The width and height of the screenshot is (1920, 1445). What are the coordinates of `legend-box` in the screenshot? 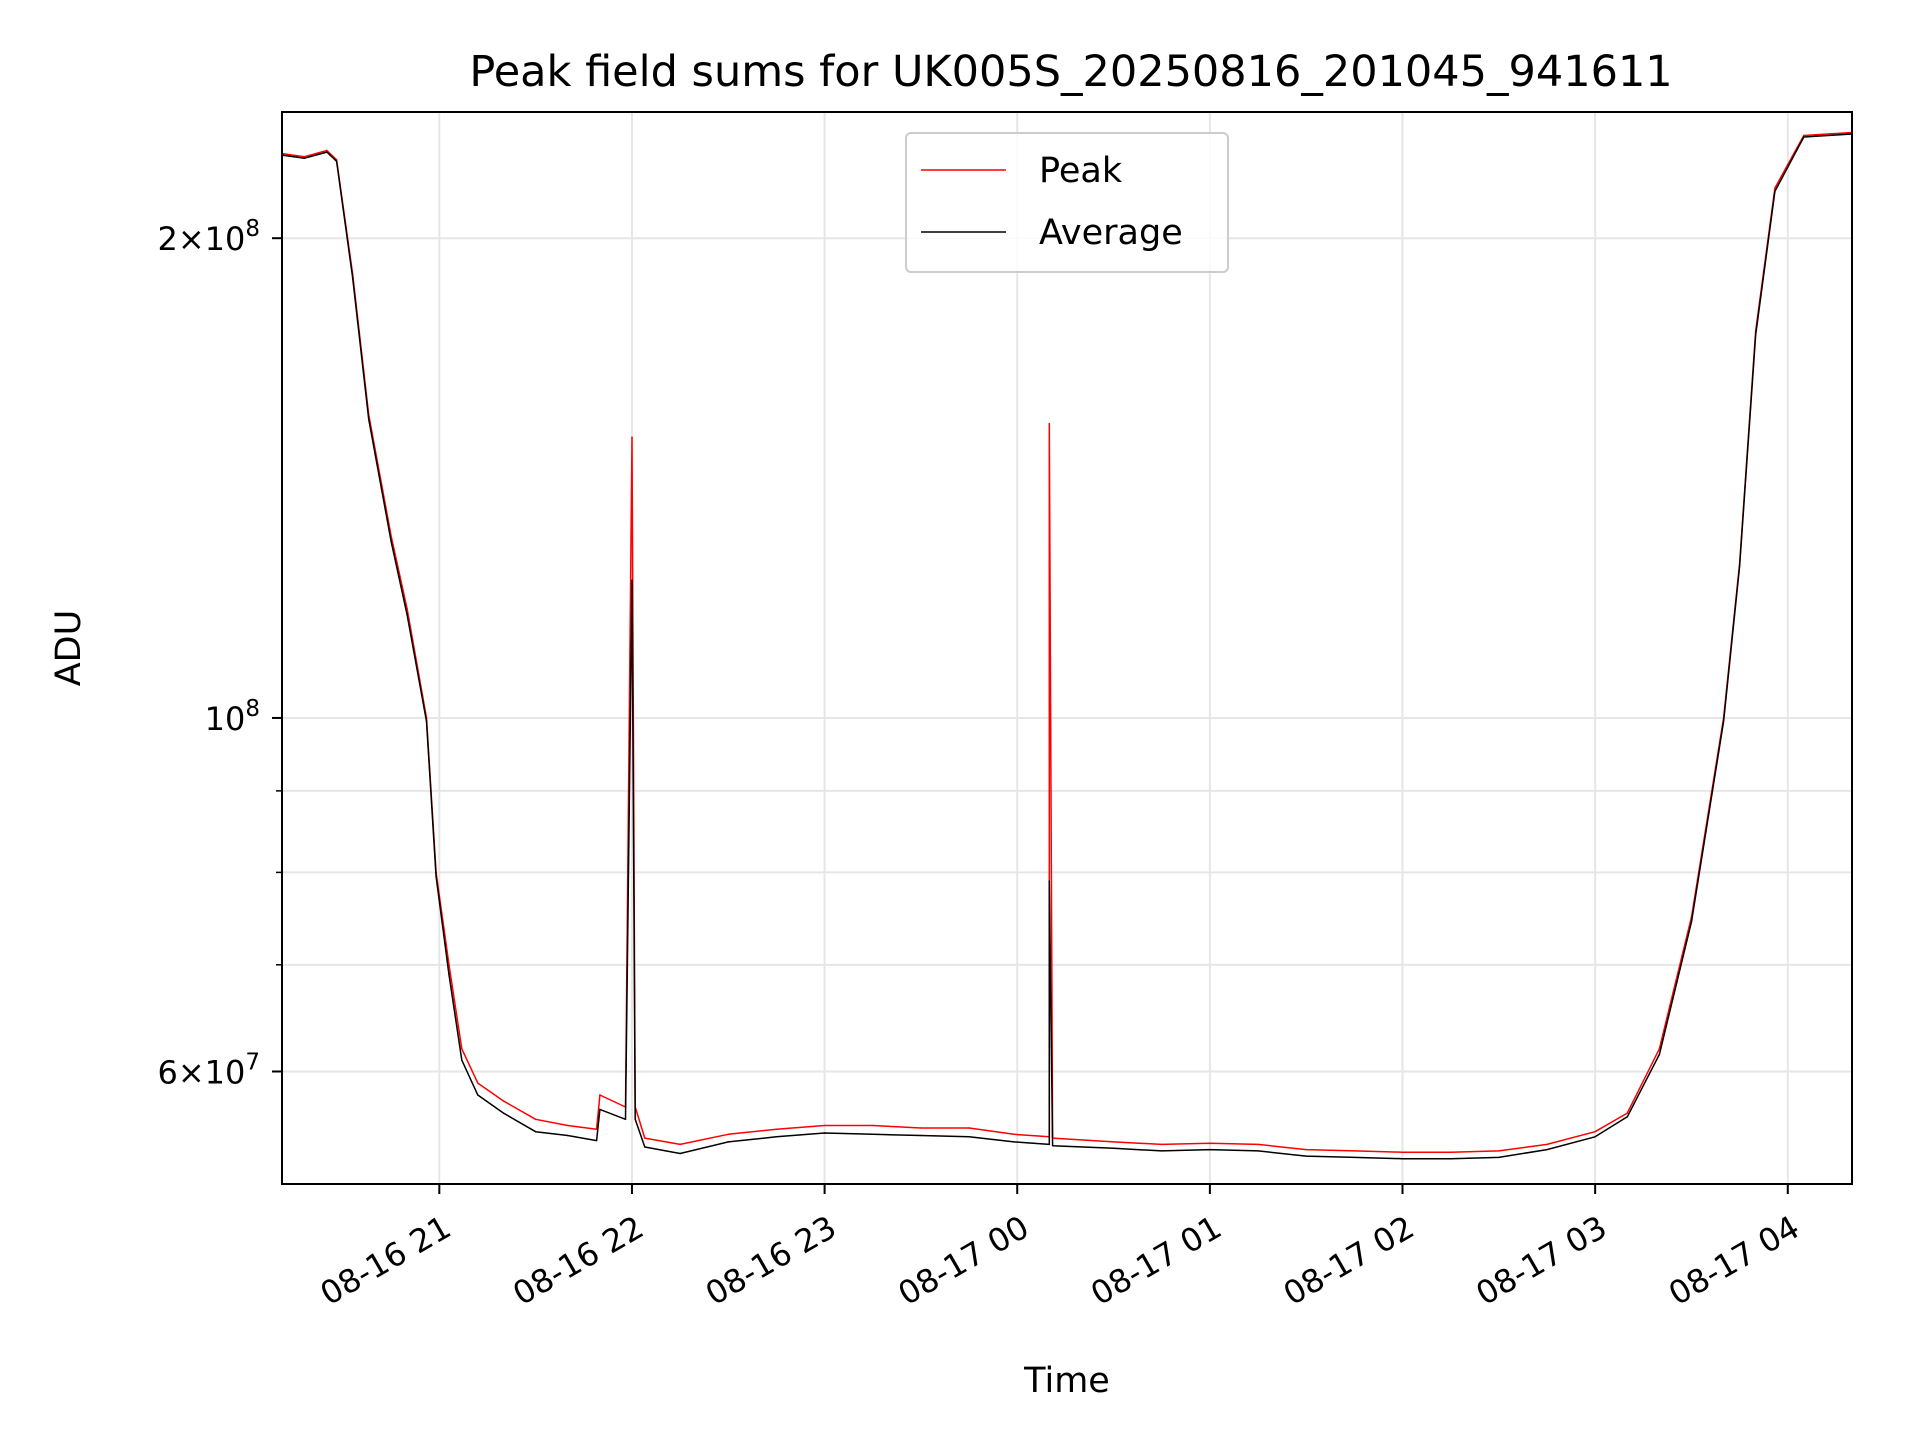 It's located at (1067, 202).